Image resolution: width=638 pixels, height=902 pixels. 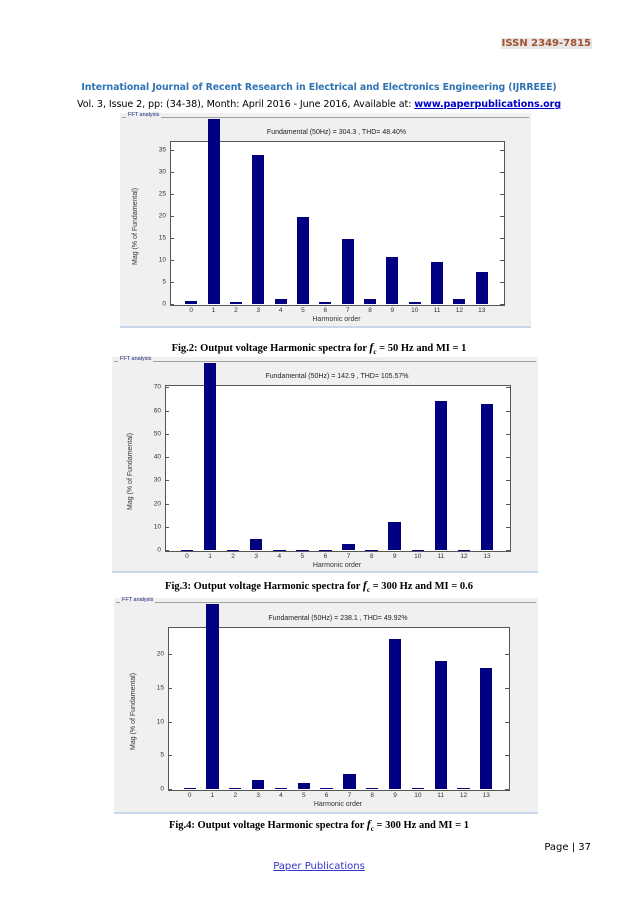 I want to click on y-tick-label: 25, so click(x=162, y=194).